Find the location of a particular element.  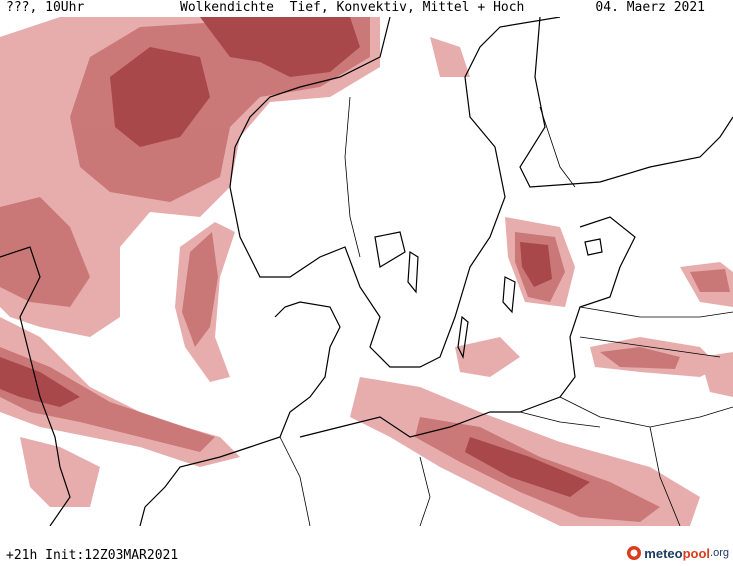

baltic-coastline is located at coordinates (577, 314).